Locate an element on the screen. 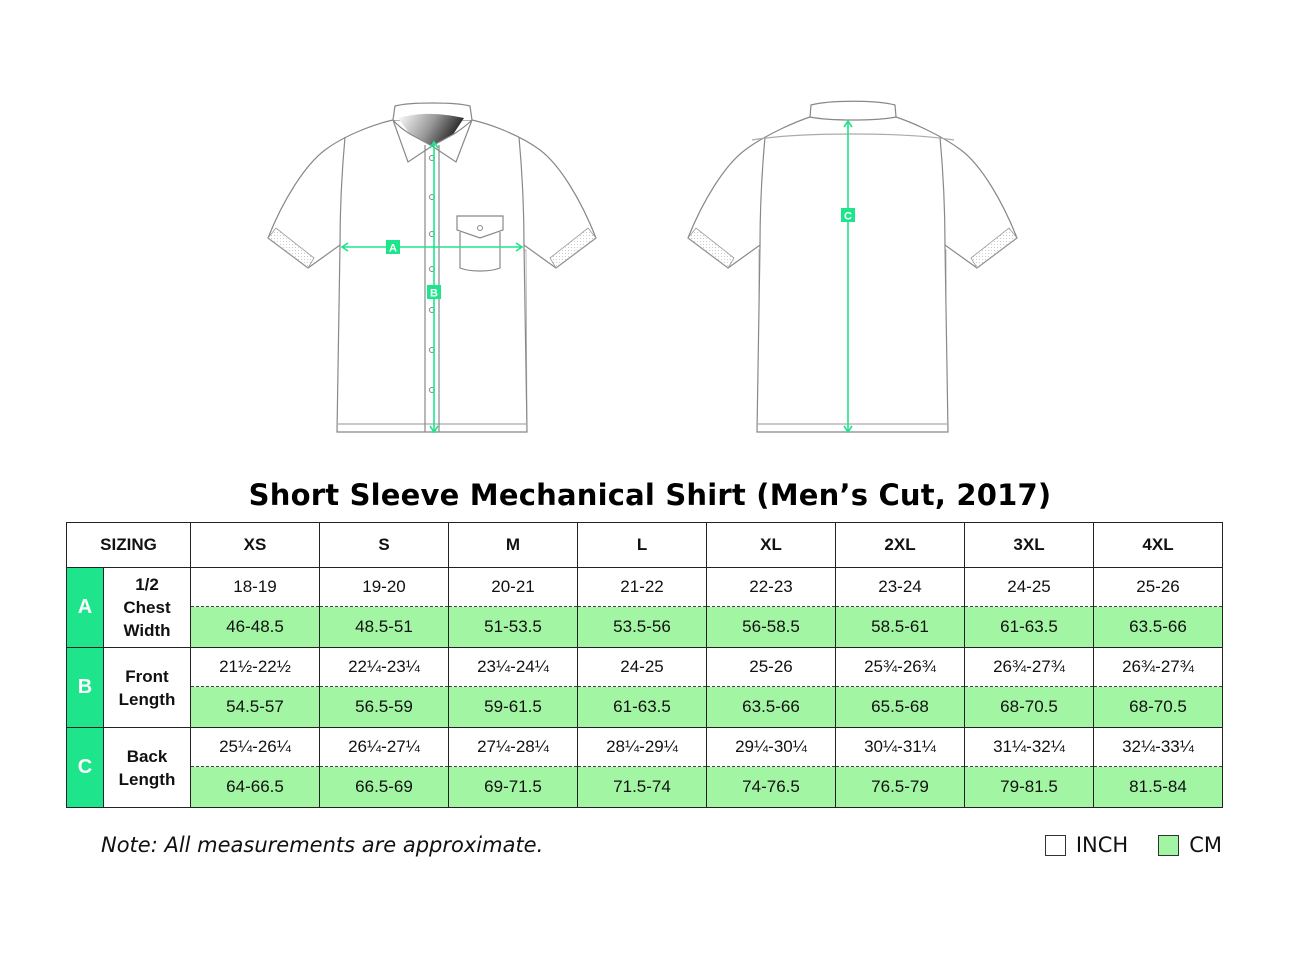 The image size is (1300, 967). measurement-label: 1/2 Chest Width is located at coordinates (147, 607).